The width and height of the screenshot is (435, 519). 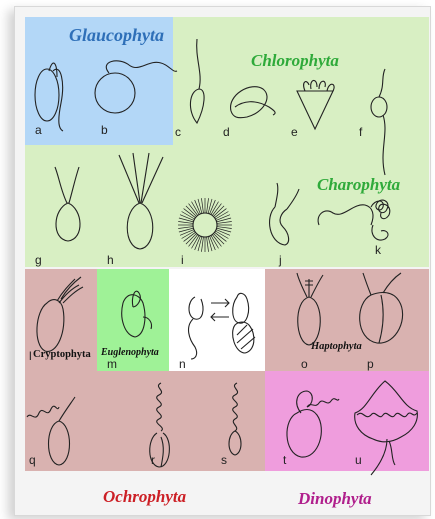 What do you see at coordinates (205, 225) in the screenshot?
I see `cell-i-drawing` at bounding box center [205, 225].